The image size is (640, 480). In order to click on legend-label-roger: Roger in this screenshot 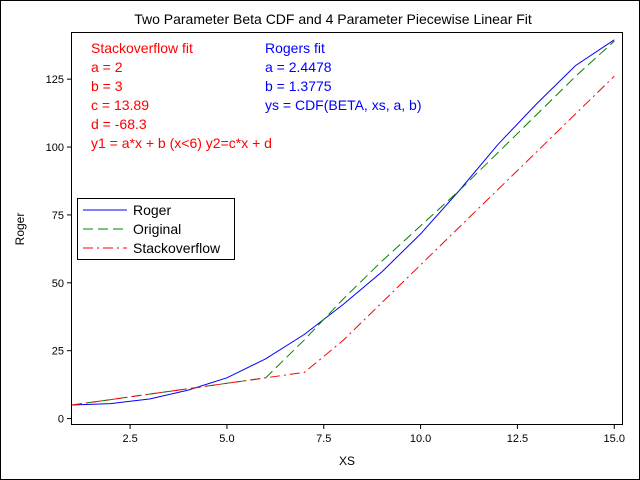, I will do `click(152, 210)`.